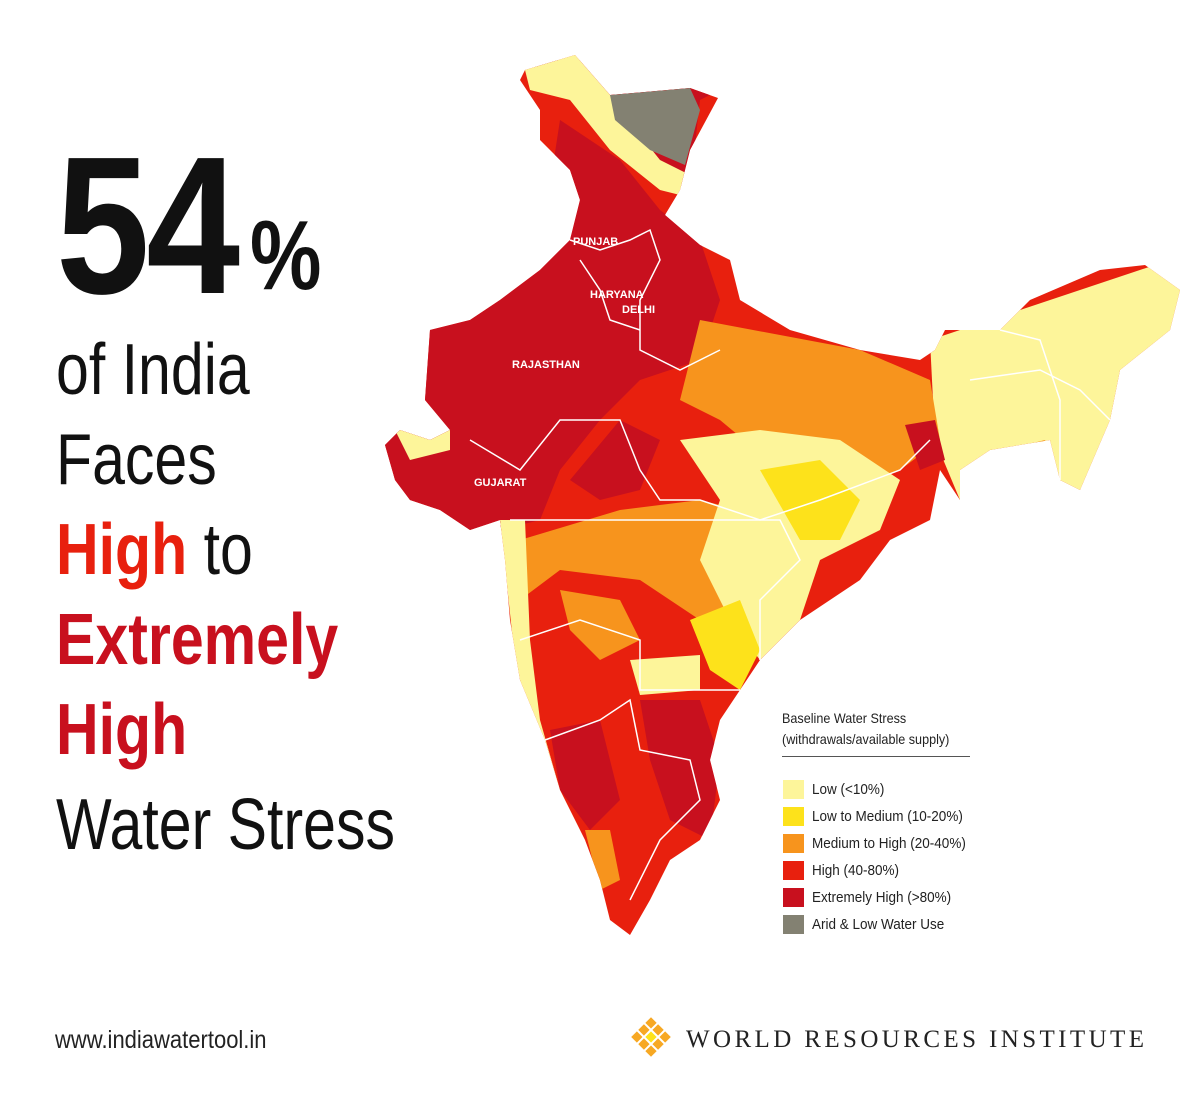 The image size is (1200, 1095). I want to click on headline-unit: %, so click(286, 255).